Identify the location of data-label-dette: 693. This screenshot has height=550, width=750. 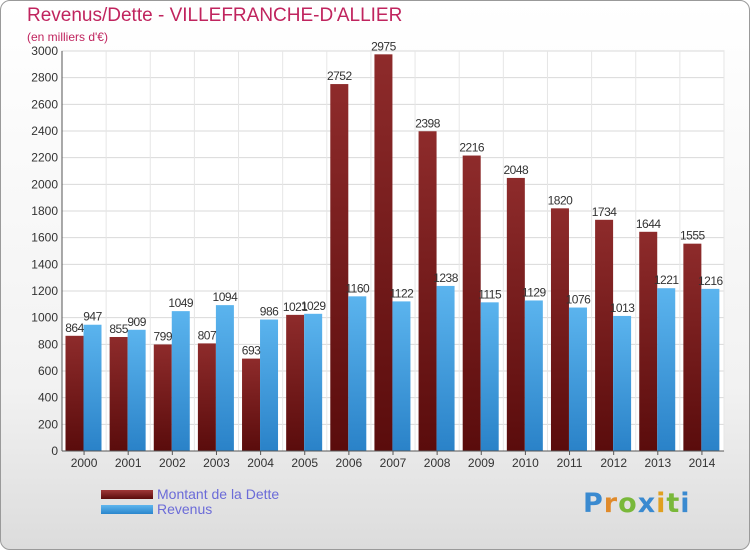
(251, 351).